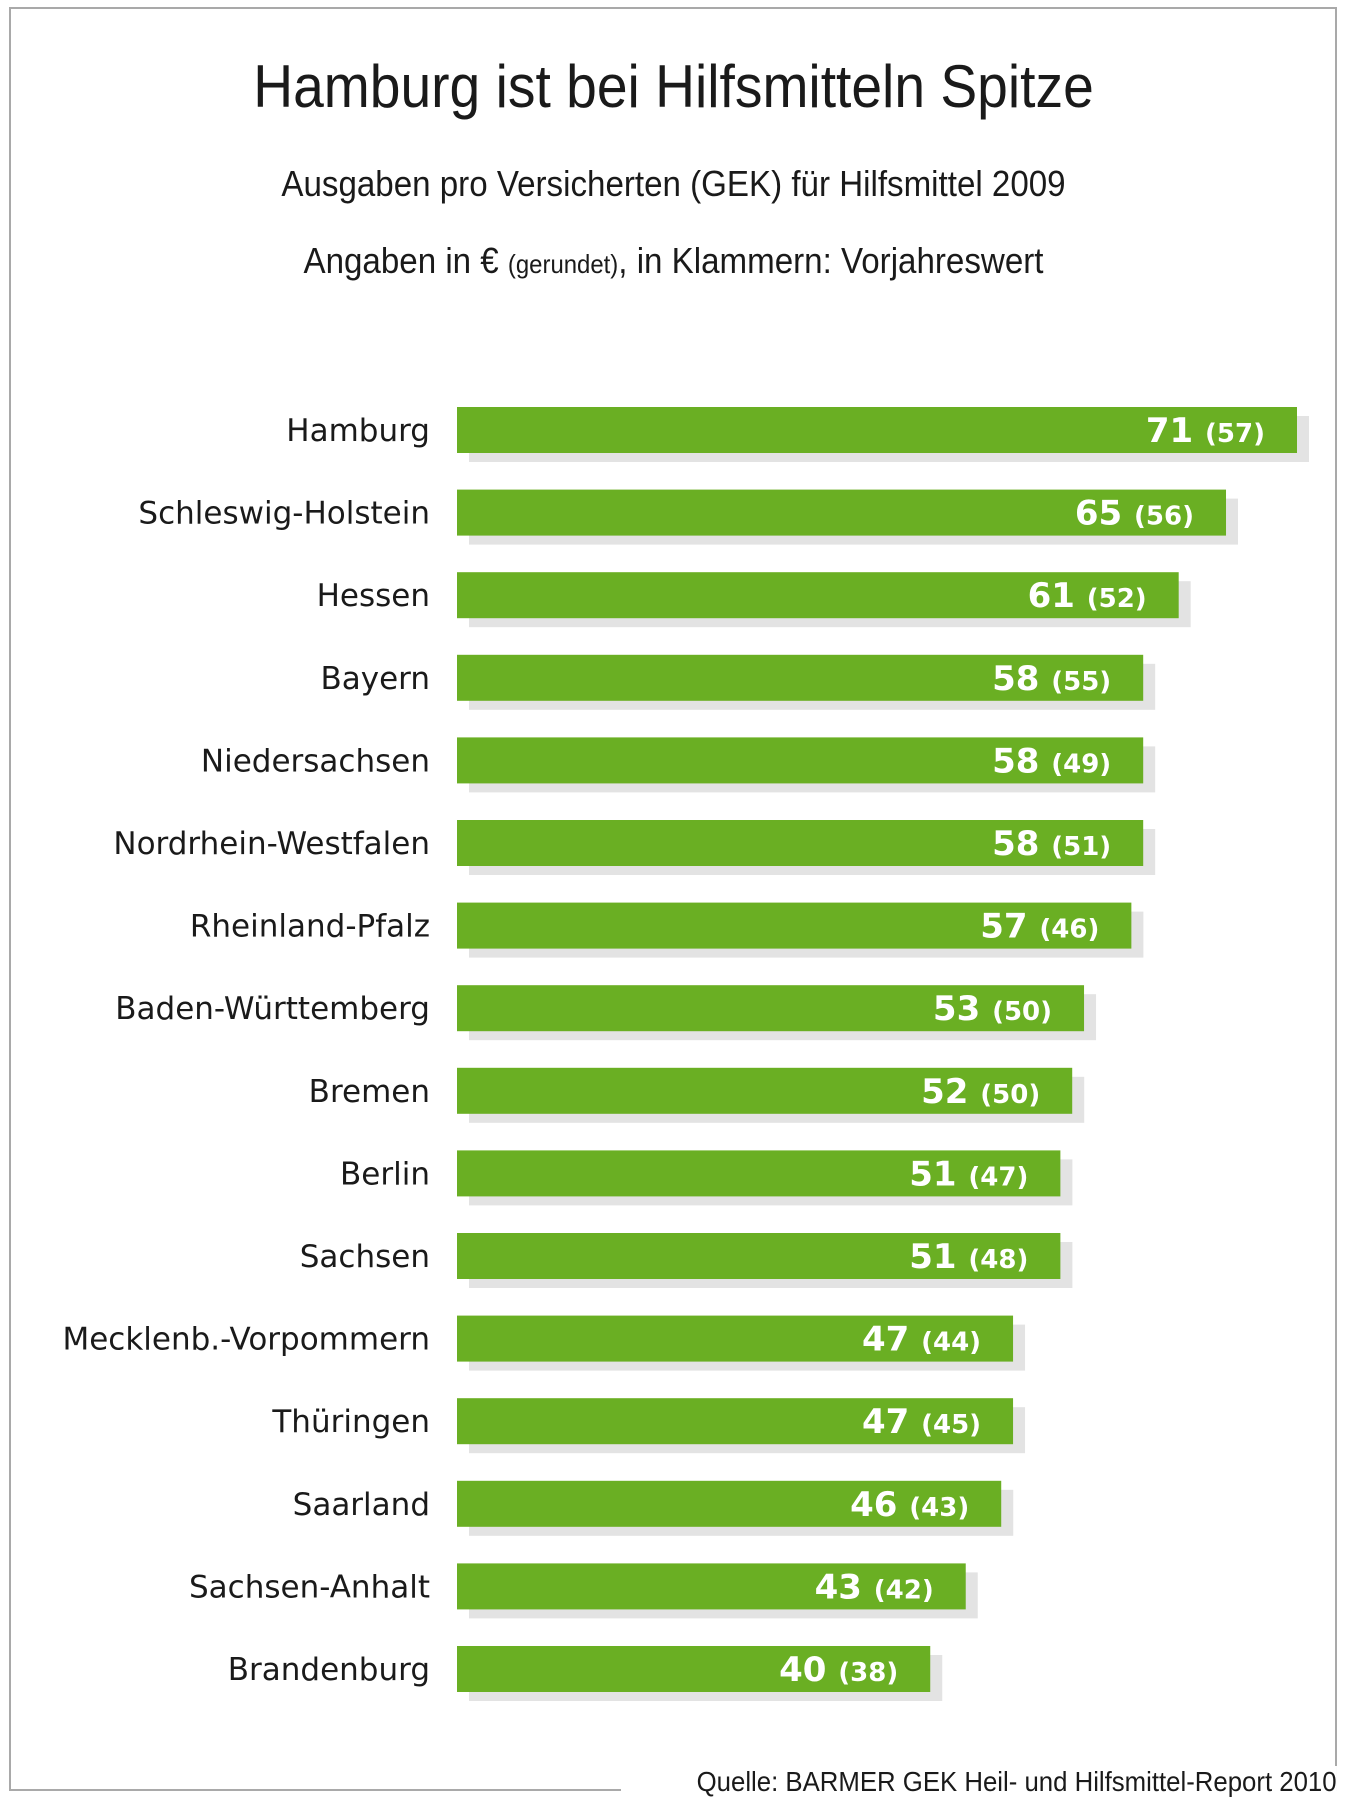 The image size is (1347, 1805). What do you see at coordinates (1009, 927) in the screenshot?
I see `current-value: 57` at bounding box center [1009, 927].